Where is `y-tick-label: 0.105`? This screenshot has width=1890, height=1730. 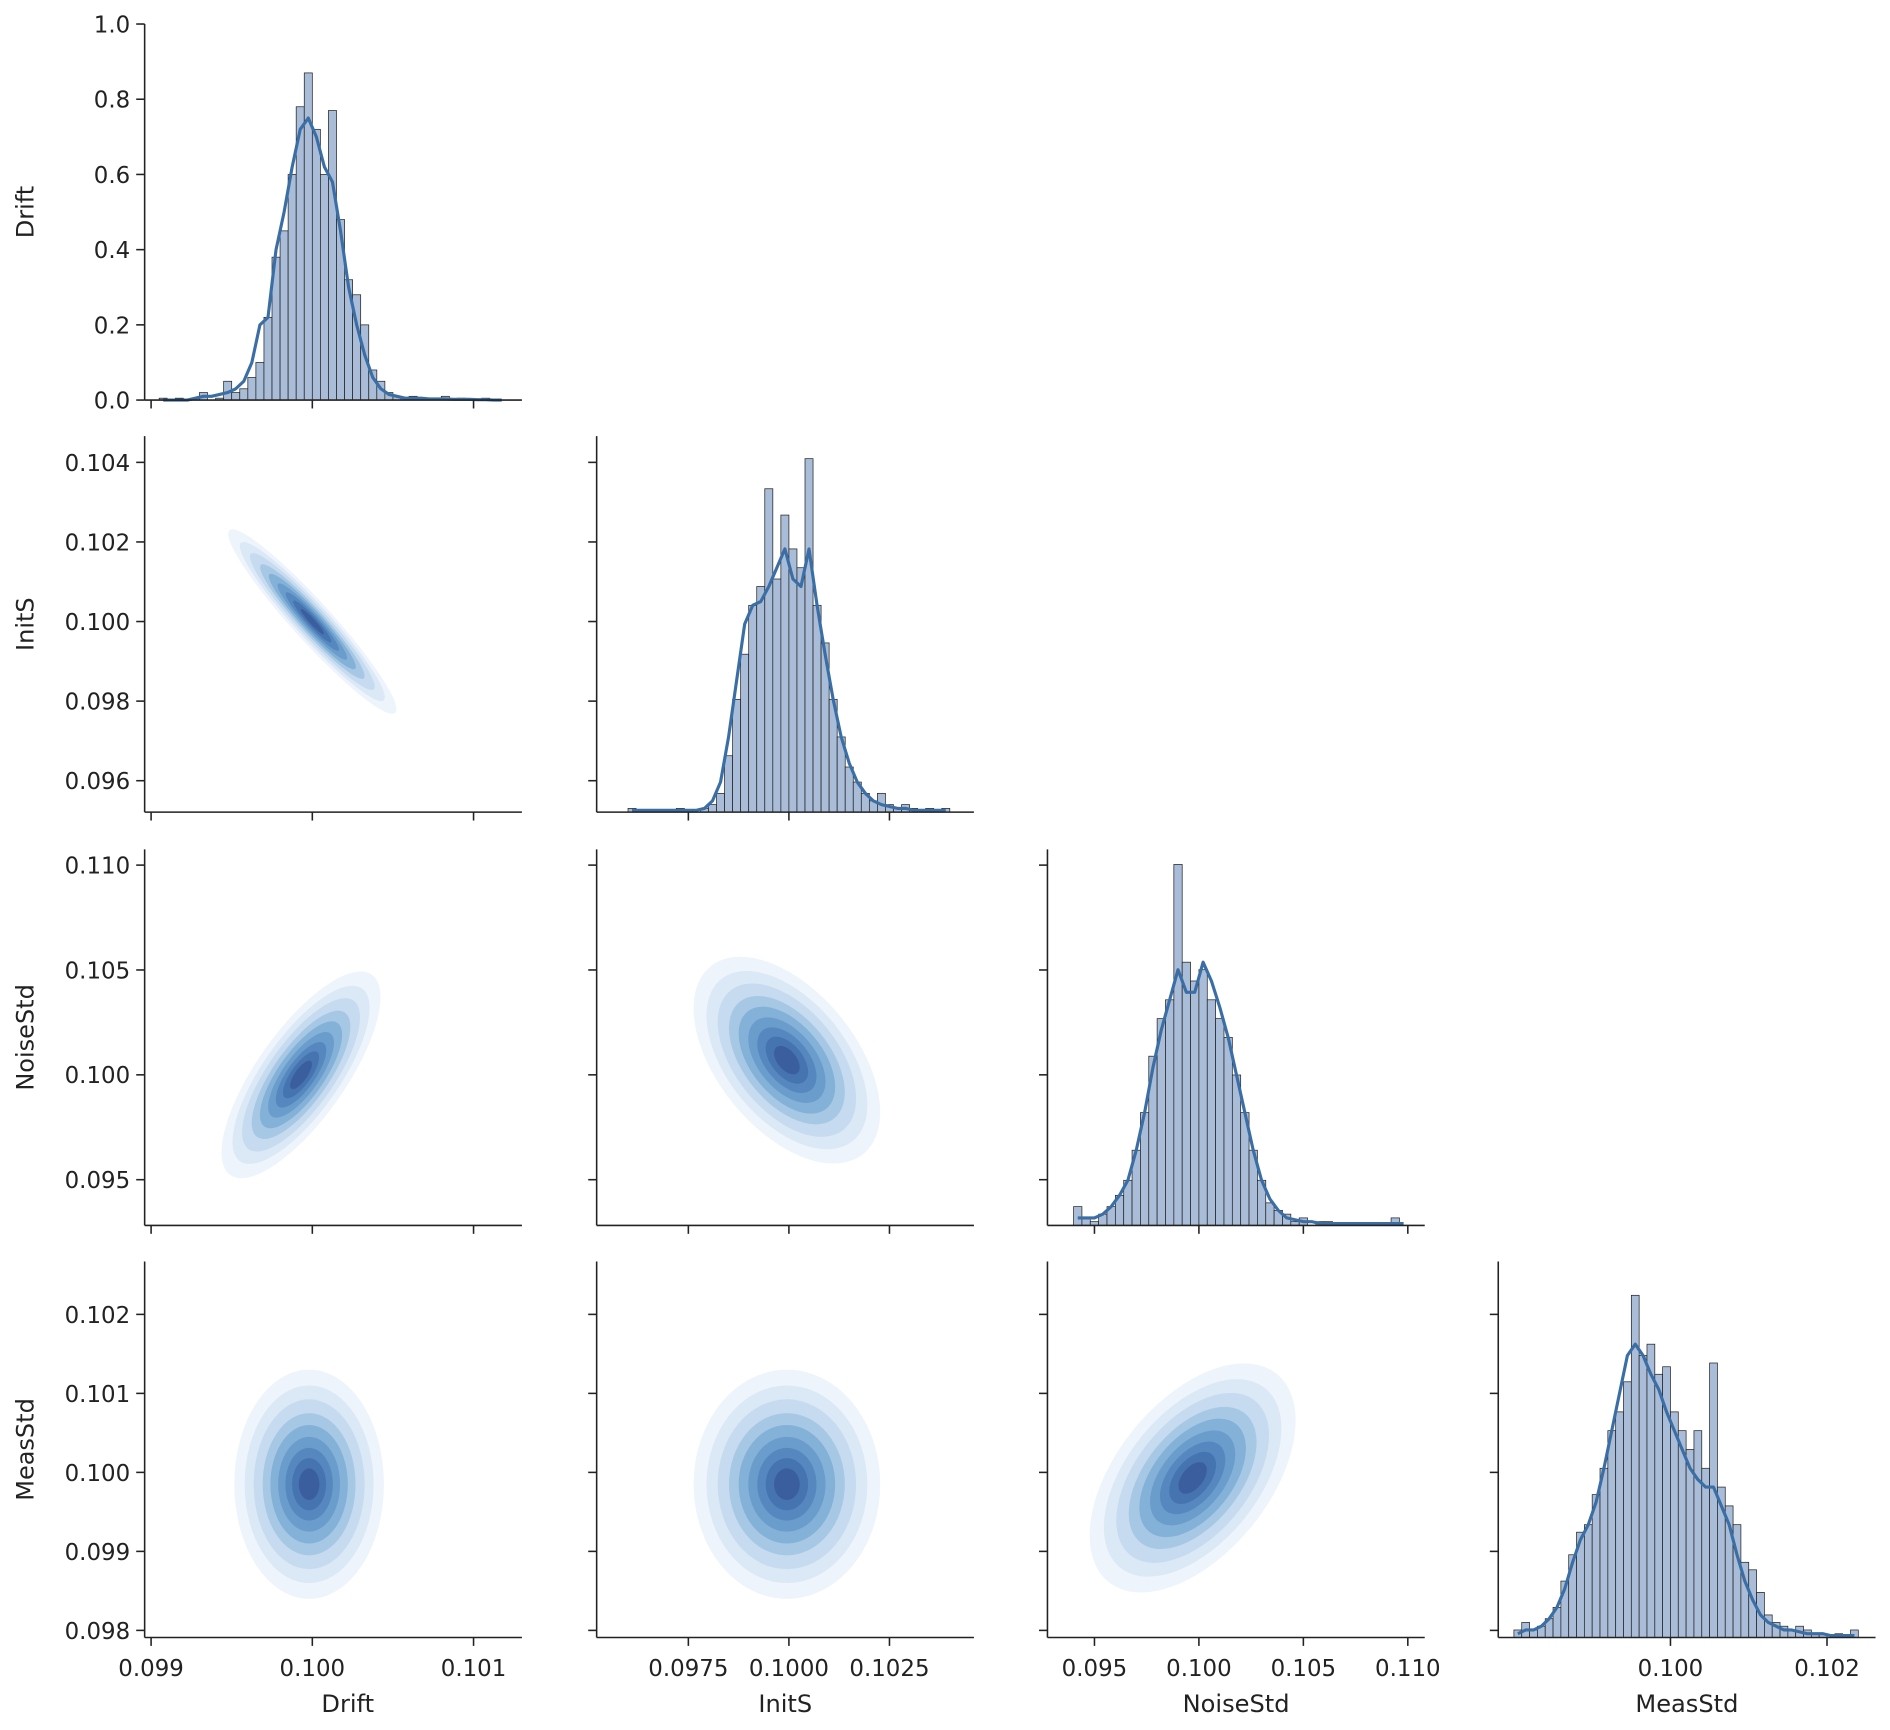 y-tick-label: 0.105 is located at coordinates (98, 971).